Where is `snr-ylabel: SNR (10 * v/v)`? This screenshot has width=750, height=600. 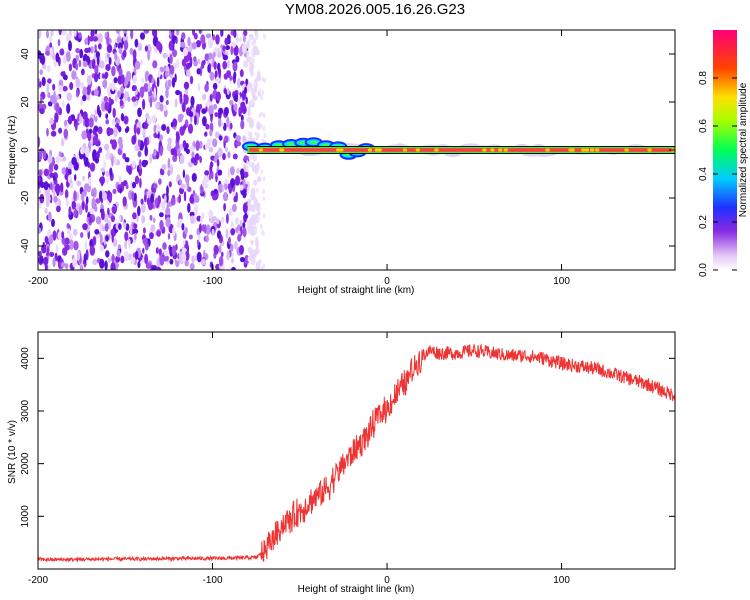 snr-ylabel: SNR (10 * v/v) is located at coordinates (12, 452).